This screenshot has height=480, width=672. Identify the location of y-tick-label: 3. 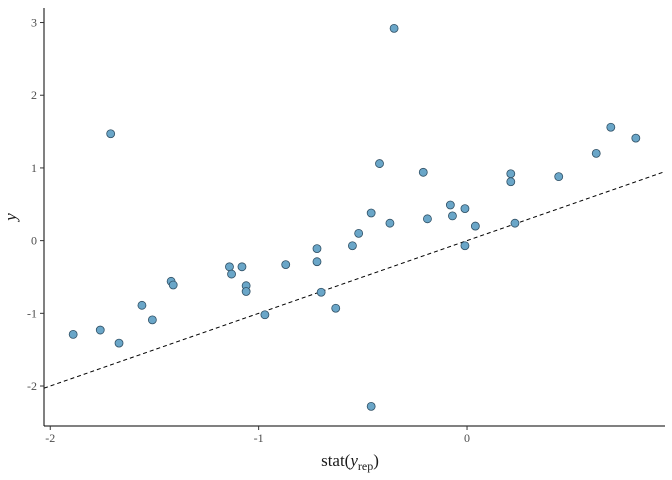
(34, 23).